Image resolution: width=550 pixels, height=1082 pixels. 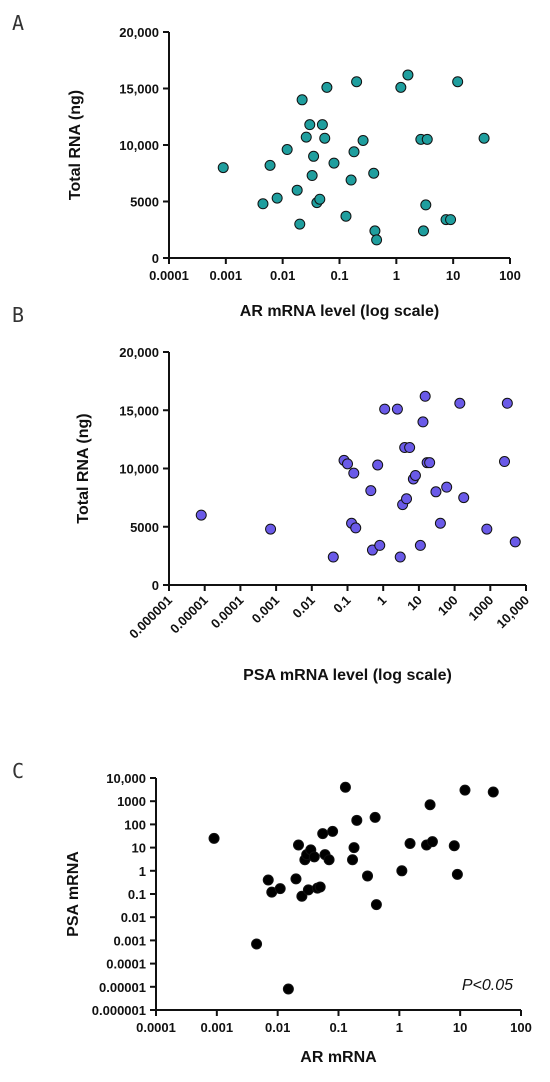 I want to click on panel-letter-b: B, so click(x=18, y=315).